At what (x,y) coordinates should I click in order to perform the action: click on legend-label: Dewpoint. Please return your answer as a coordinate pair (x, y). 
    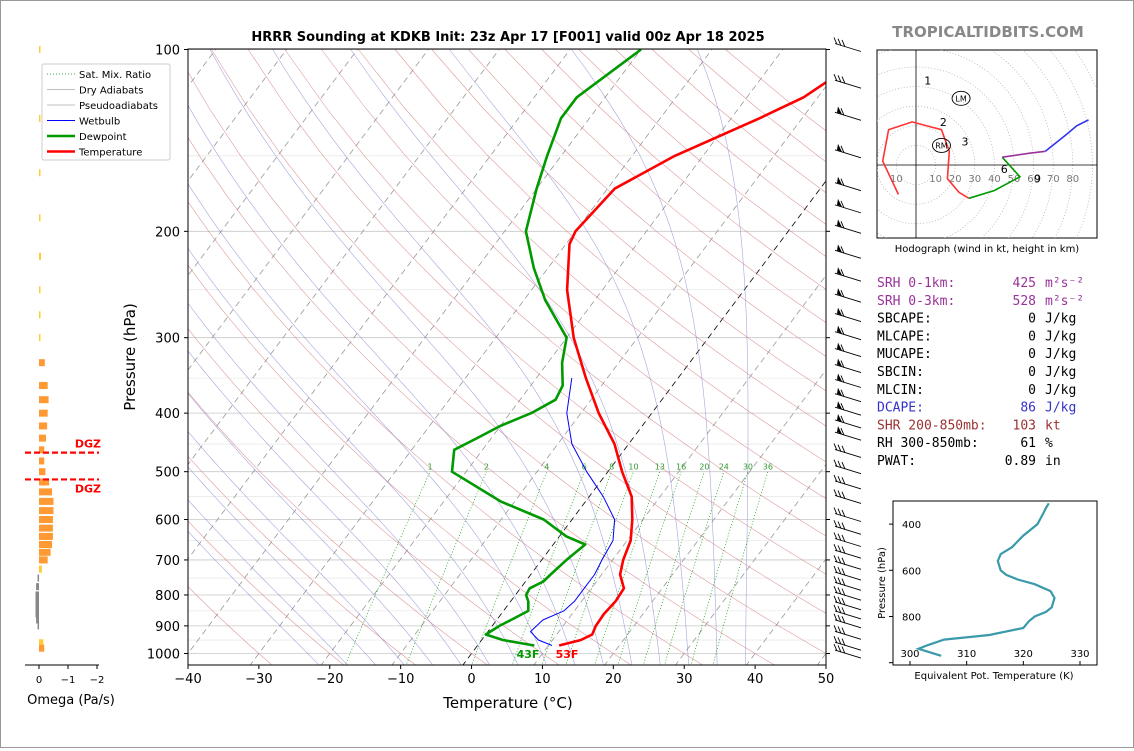
    Looking at the image, I should click on (103, 137).